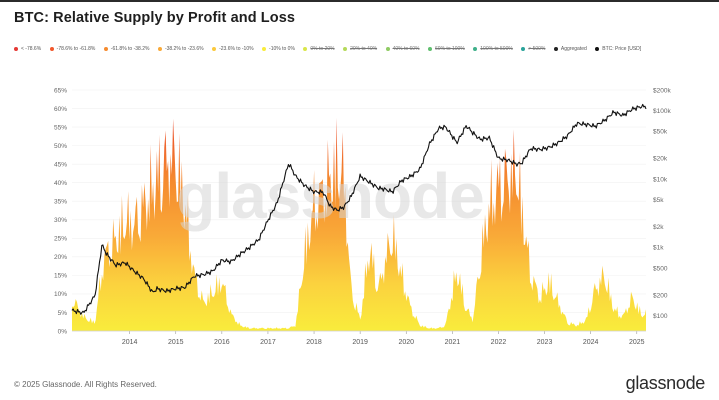 The width and height of the screenshot is (719, 400). I want to click on legend-item: BTC: Price [USD], so click(618, 49).